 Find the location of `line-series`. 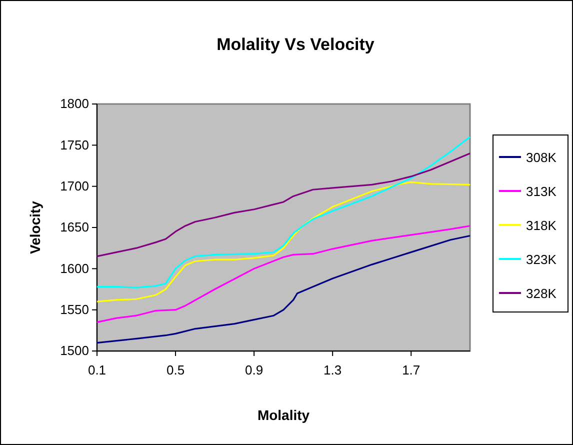

line-series is located at coordinates (283, 274).